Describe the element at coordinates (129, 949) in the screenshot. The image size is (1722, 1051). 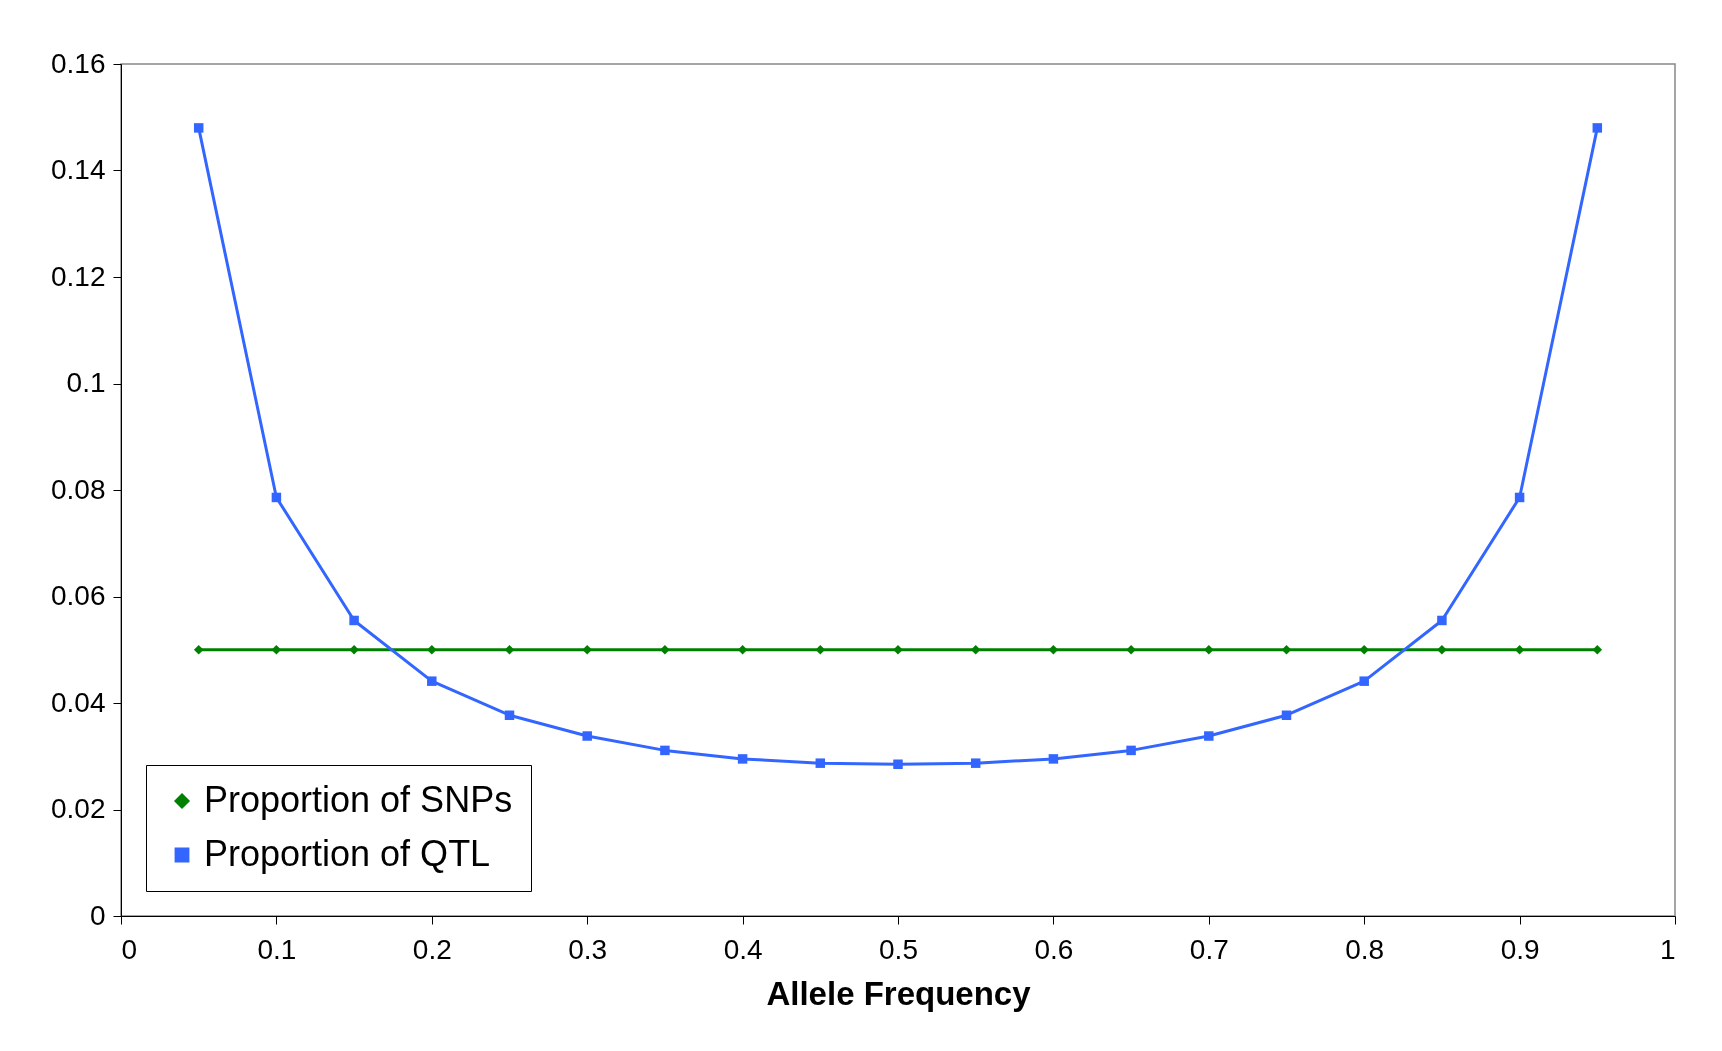
I see `x-tick-label: 0` at that location.